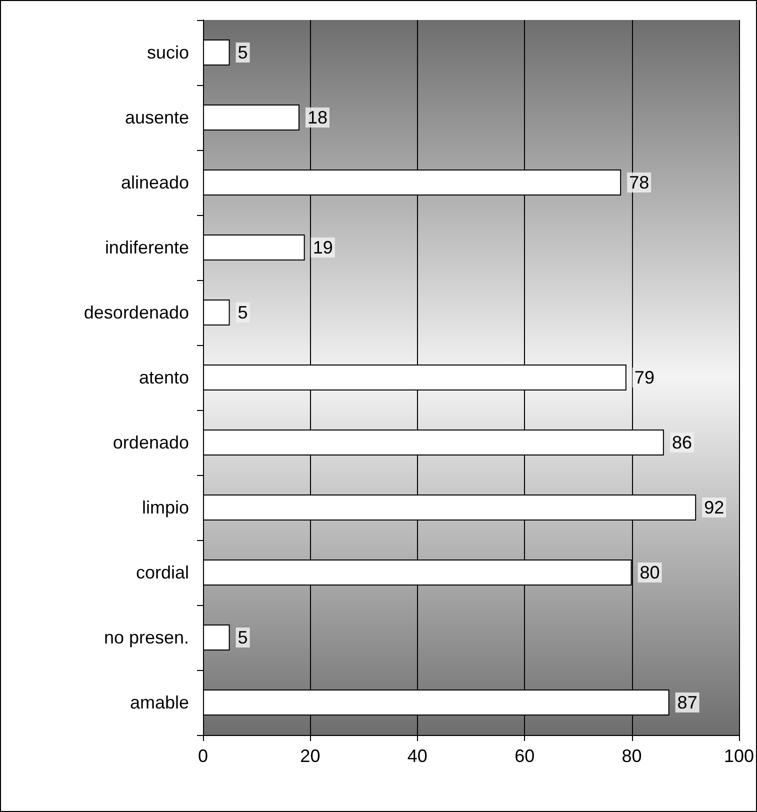  I want to click on y-tick-label: atento, so click(163, 378).